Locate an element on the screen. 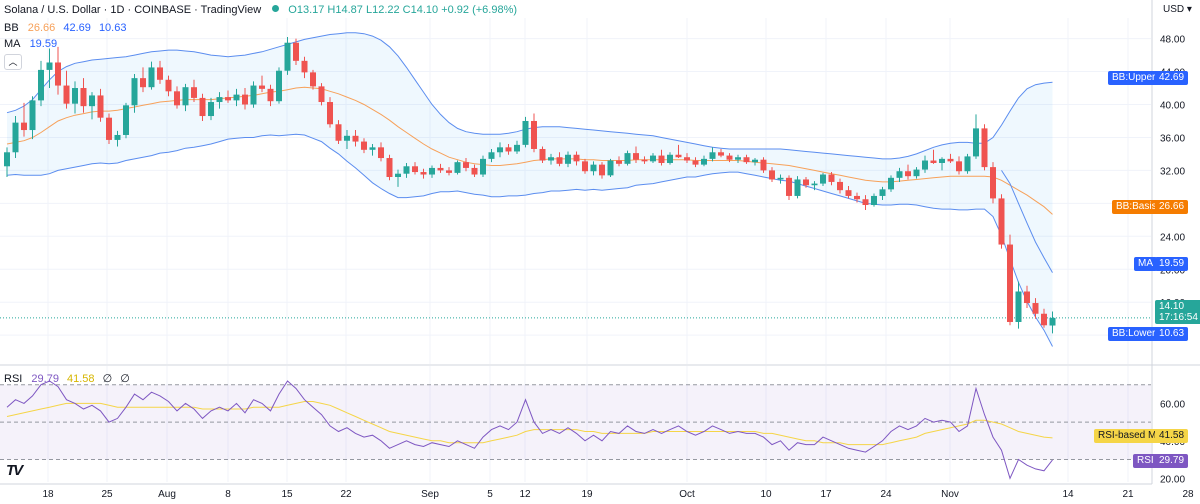  rsi-ma-label-name: RSI-based MA is located at coordinates (1131, 436).